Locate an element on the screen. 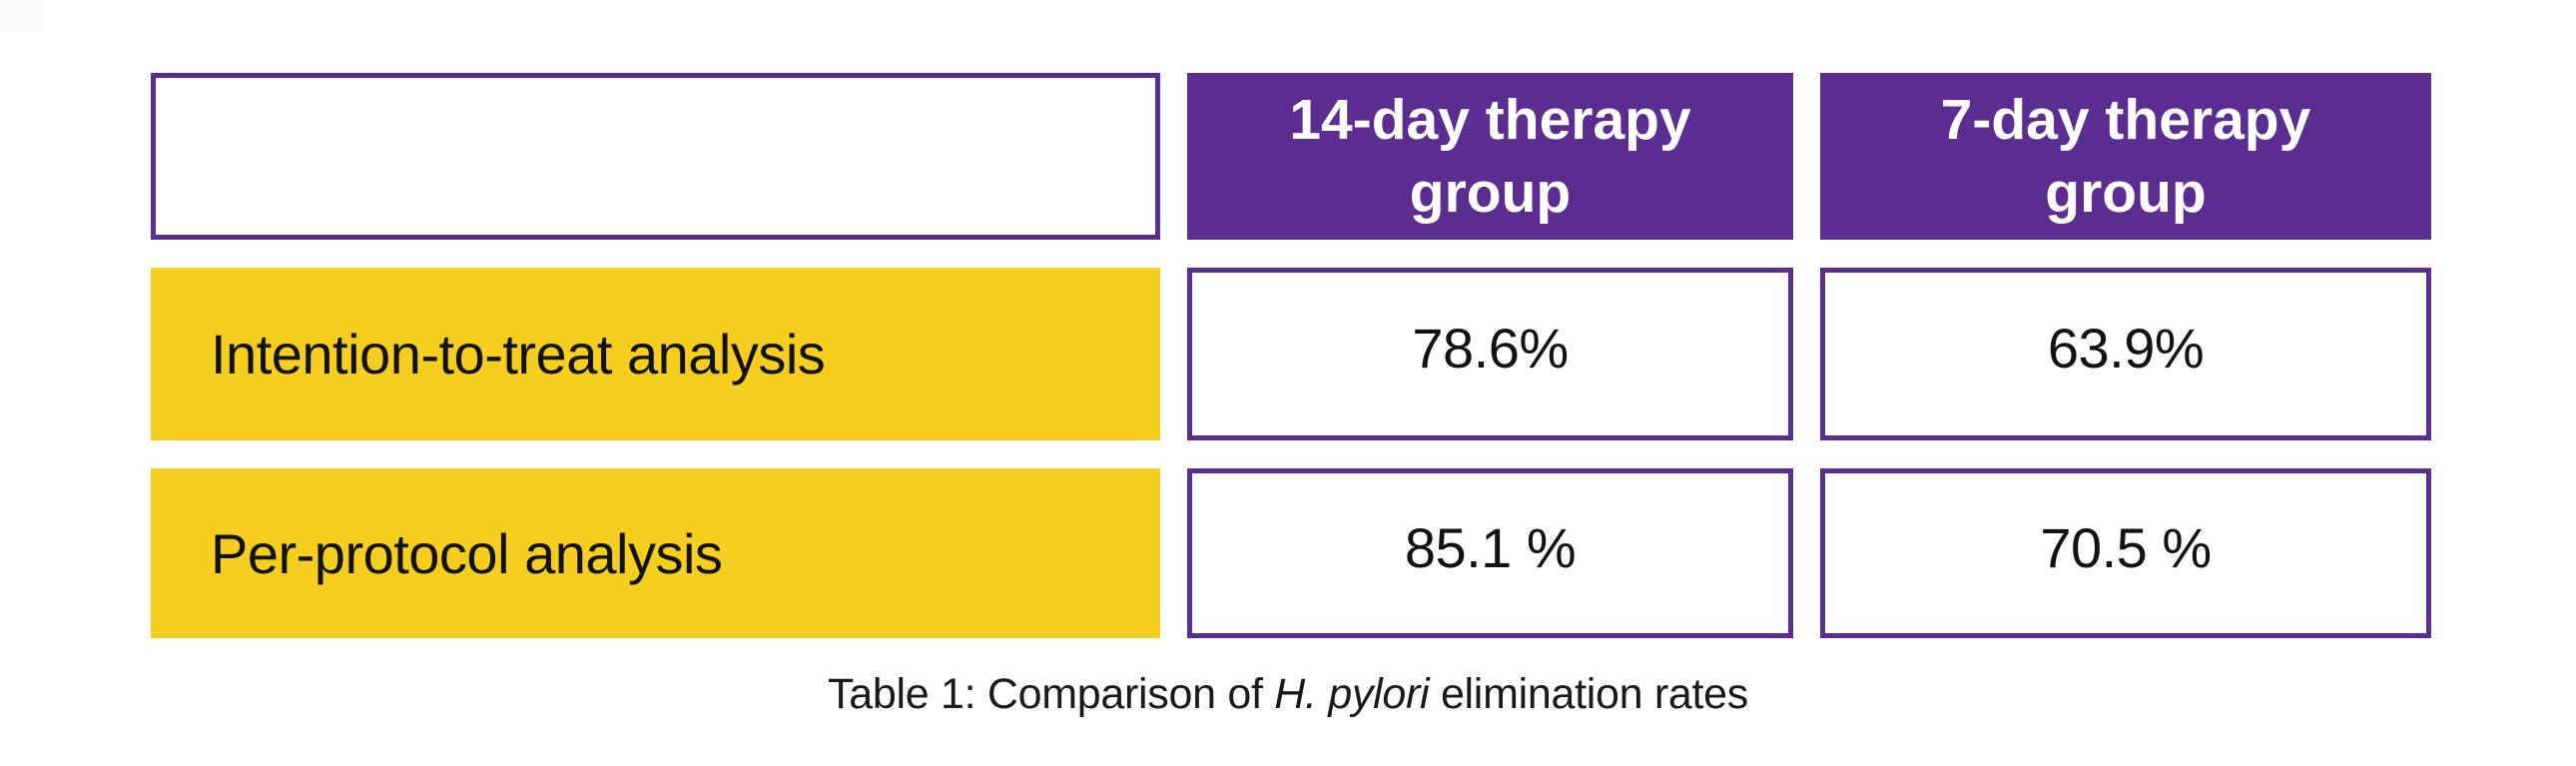  corner-artifact is located at coordinates (22, 17).